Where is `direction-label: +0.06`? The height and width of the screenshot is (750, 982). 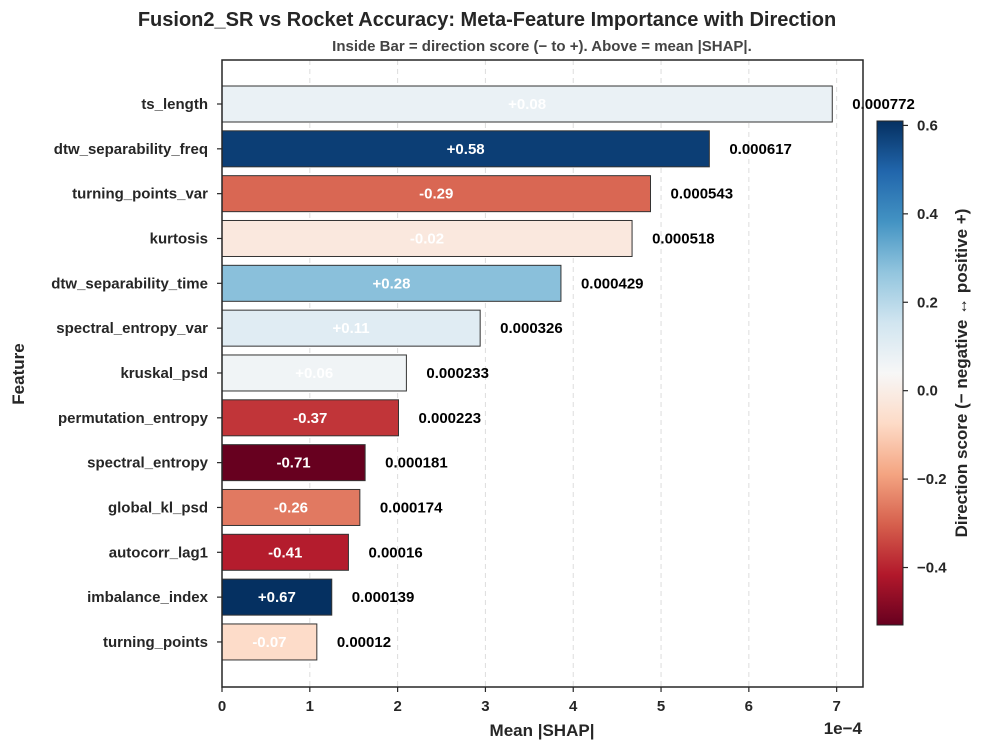
direction-label: +0.06 is located at coordinates (314, 373).